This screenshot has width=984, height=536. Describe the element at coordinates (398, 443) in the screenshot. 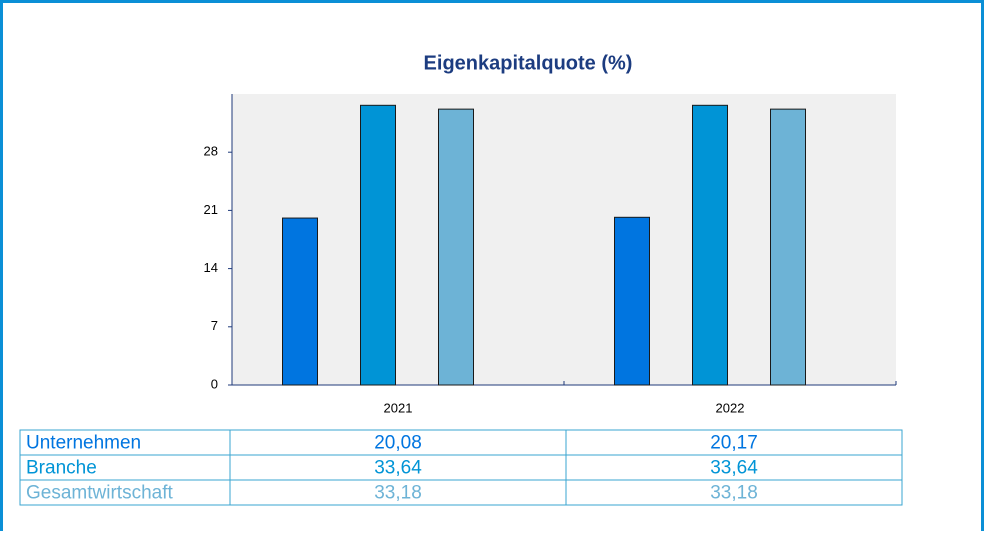

I see `table-value: 20,08` at that location.